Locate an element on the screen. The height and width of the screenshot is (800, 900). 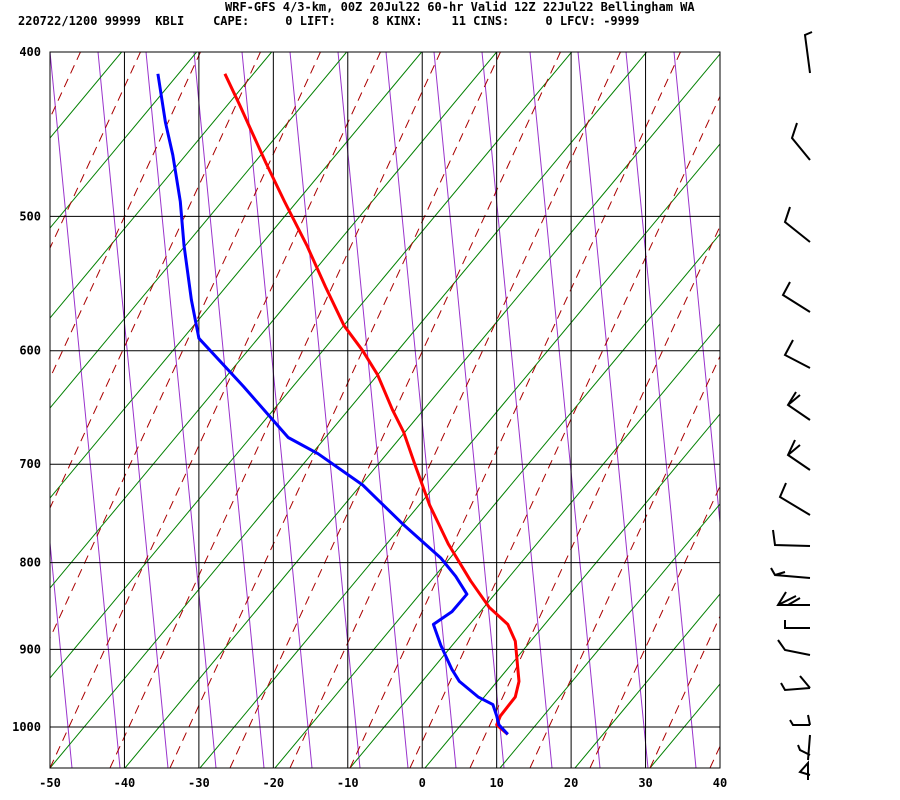
x-tick-label: 40 is located at coordinates (720, 783).